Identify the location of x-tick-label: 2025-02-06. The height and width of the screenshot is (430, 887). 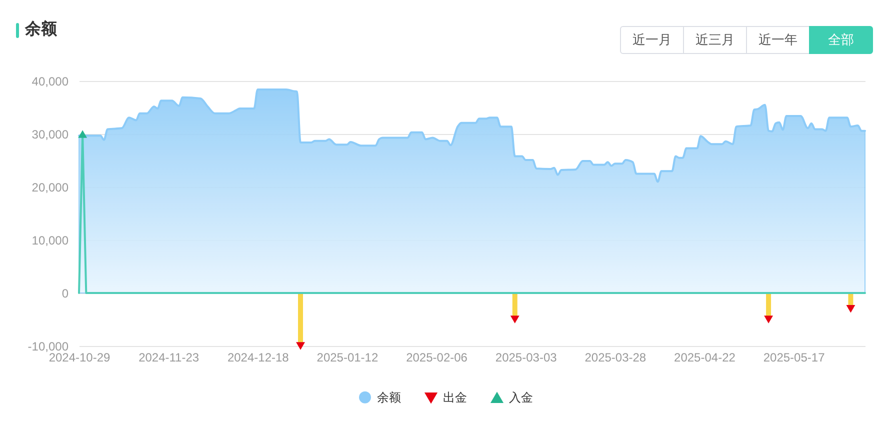
(437, 357).